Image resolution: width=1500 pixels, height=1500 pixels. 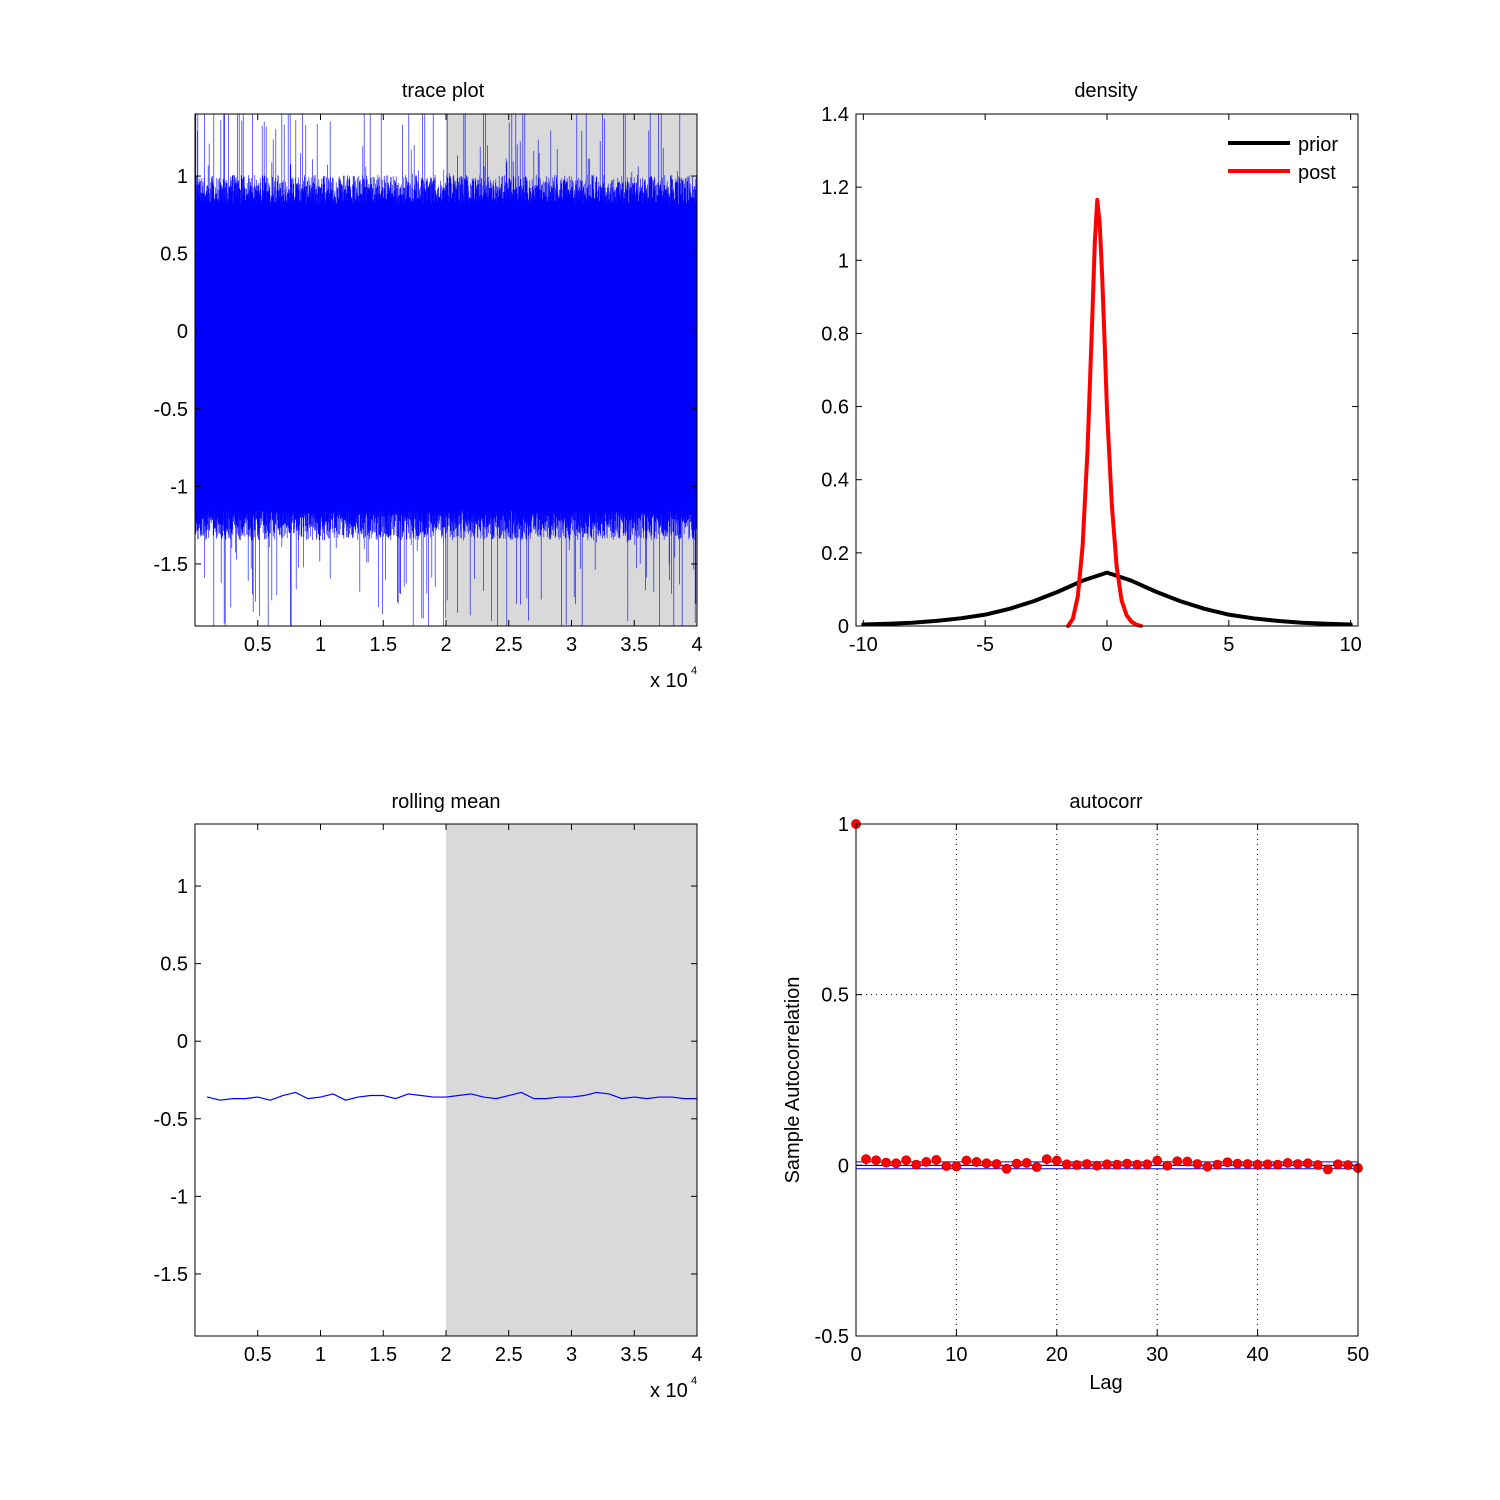 I want to click on rolling-x-tick-label: 2.5, so click(x=509, y=1355).